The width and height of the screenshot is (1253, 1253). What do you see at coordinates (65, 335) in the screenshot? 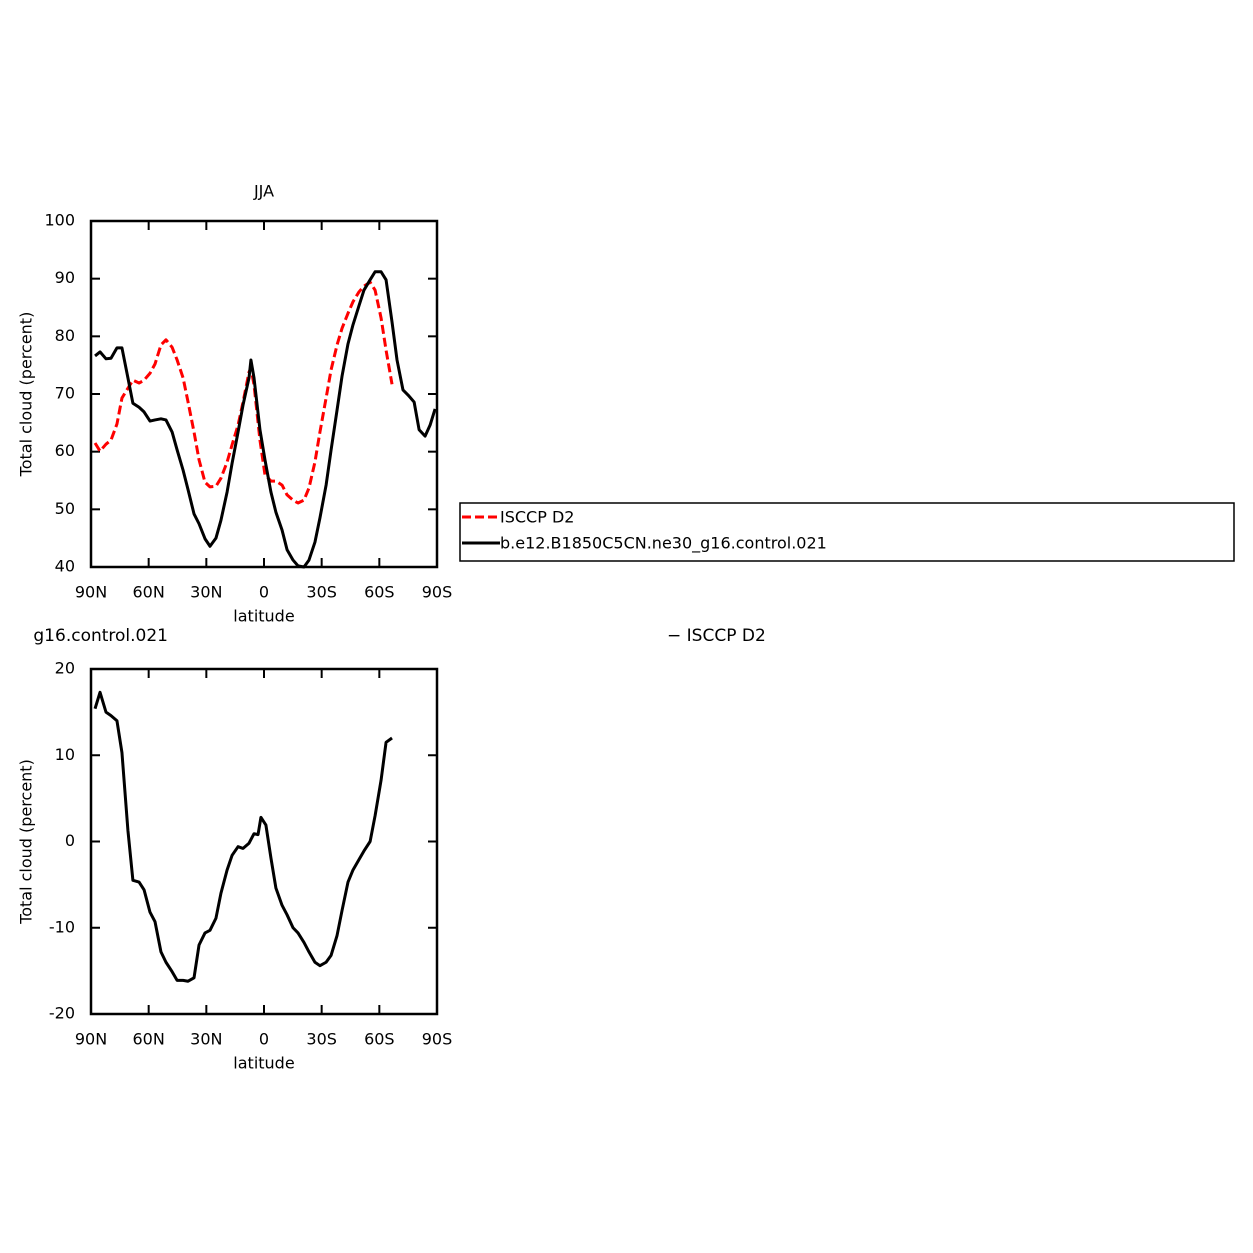
I see `y-tick-label: 80` at bounding box center [65, 335].